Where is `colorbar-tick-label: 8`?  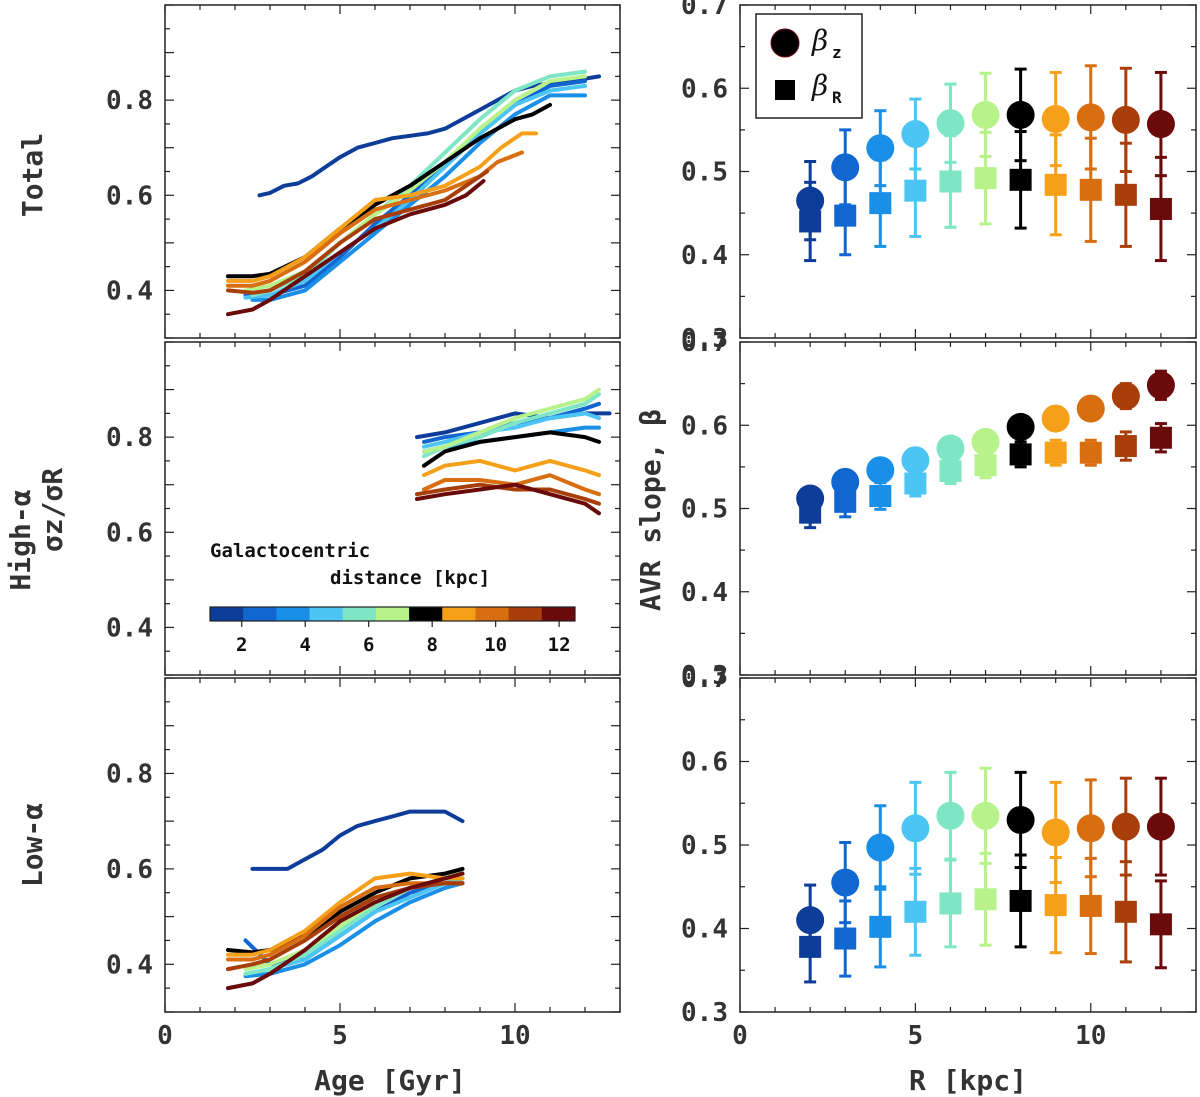
colorbar-tick-label: 8 is located at coordinates (431, 645).